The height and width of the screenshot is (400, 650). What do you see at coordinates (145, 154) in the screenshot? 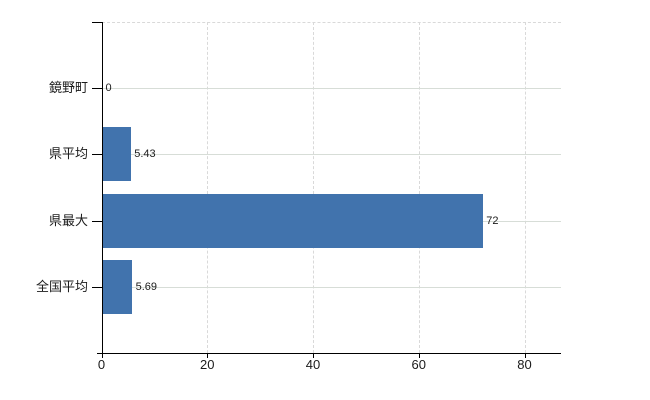
I see `bar-value-label: 5.43` at bounding box center [145, 154].